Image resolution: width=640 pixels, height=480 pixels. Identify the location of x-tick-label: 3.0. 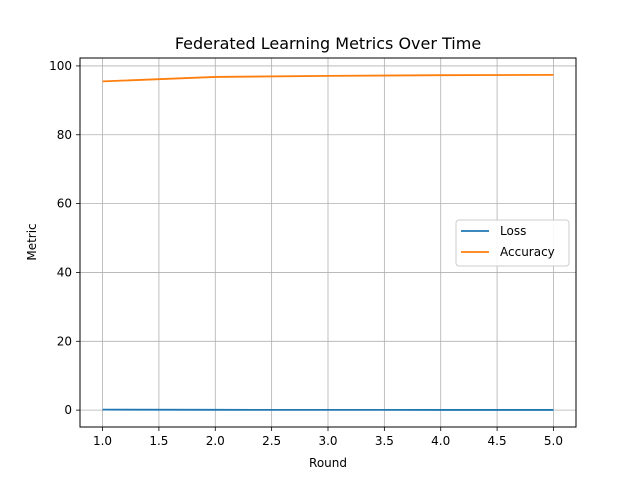
(327, 441).